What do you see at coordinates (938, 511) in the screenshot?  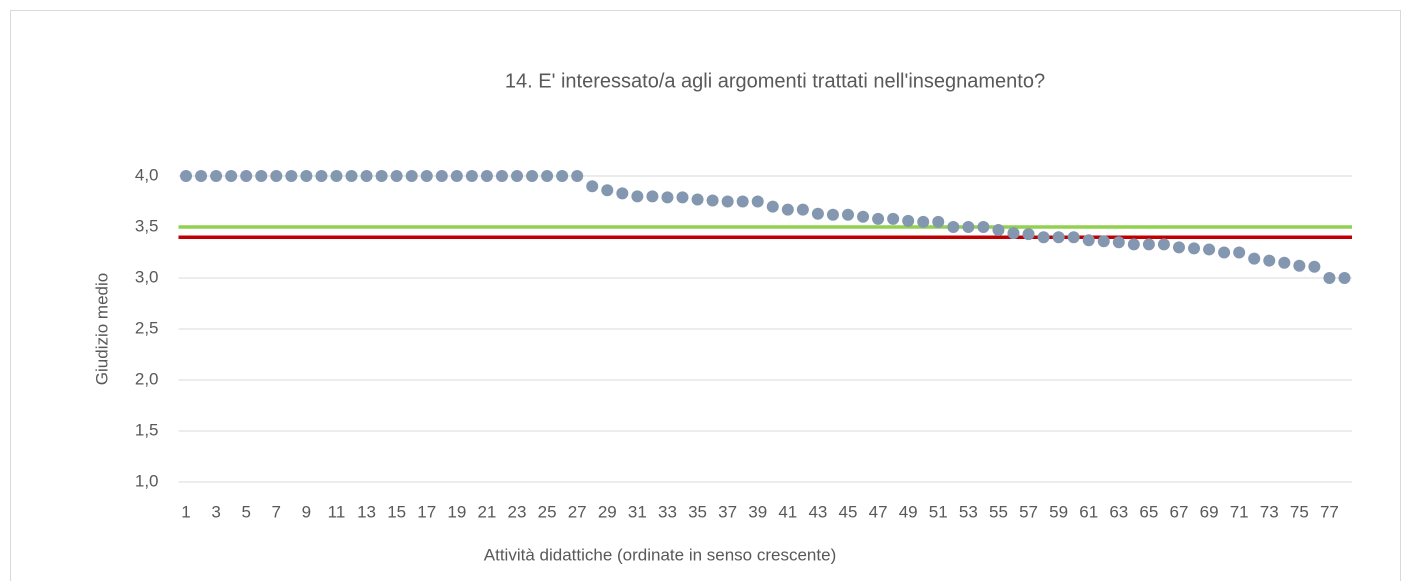 I see `x-tick-label: 51` at bounding box center [938, 511].